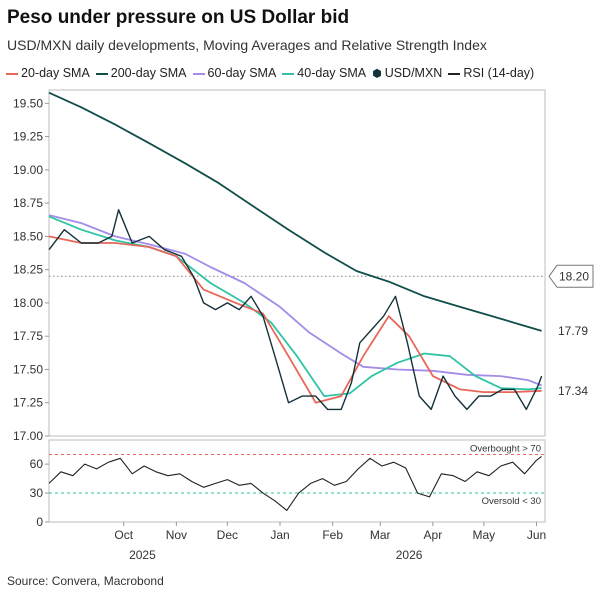  What do you see at coordinates (28, 336) in the screenshot?
I see `y-tick-label: 17.75` at bounding box center [28, 336].